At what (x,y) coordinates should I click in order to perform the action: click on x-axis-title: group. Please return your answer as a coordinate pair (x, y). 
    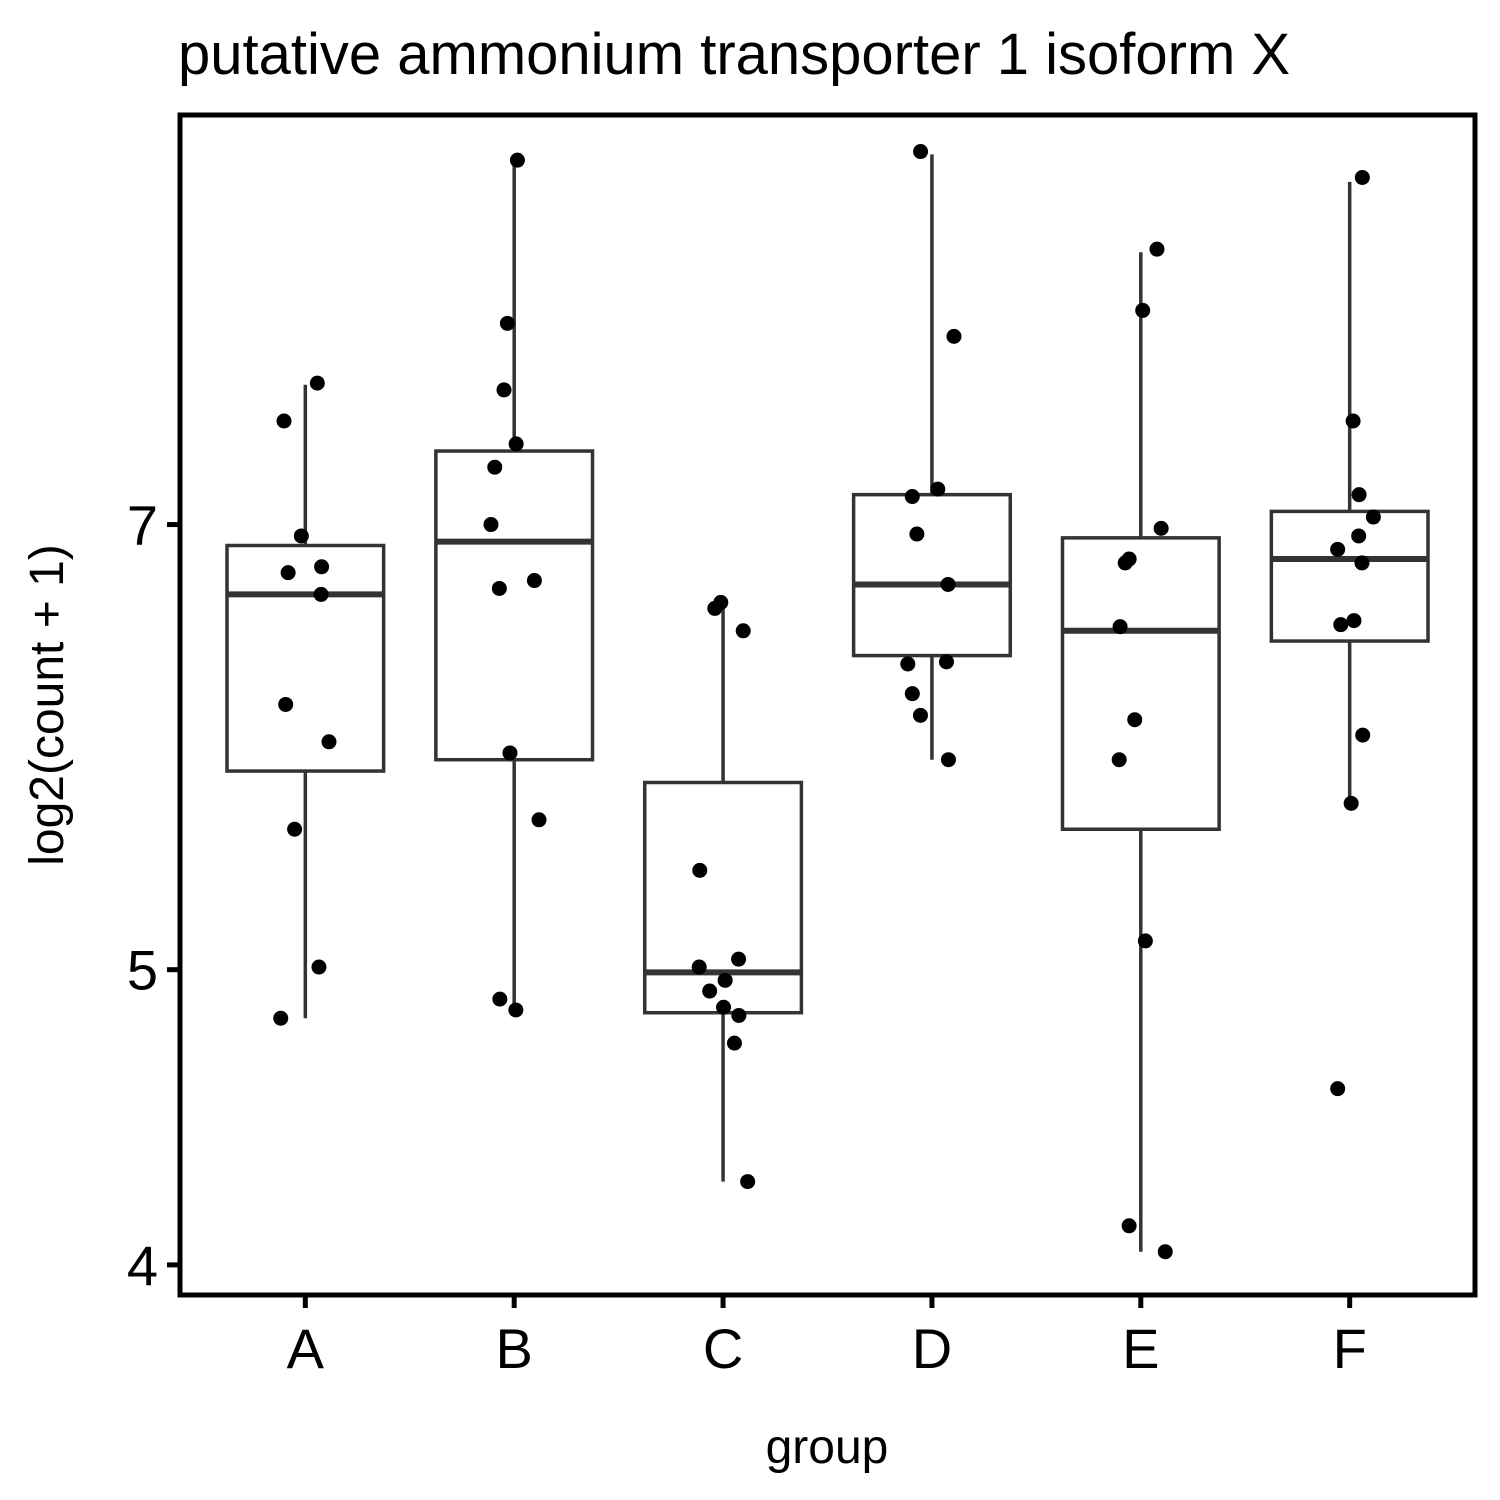
    Looking at the image, I should click on (827, 1447).